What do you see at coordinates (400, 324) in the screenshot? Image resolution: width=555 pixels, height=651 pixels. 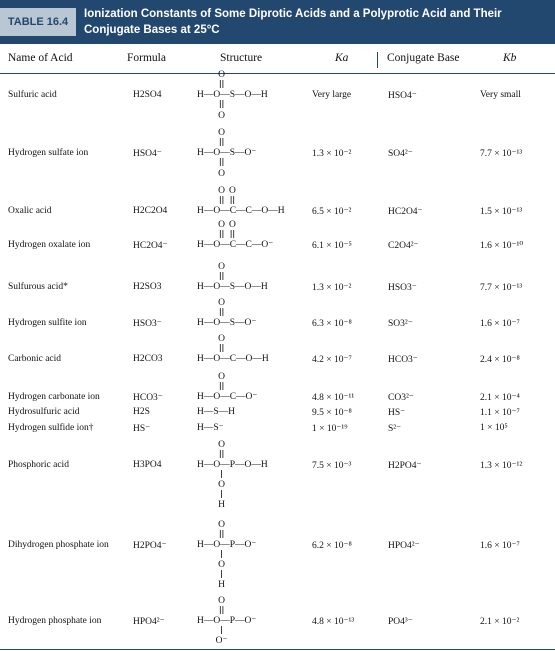 I see `cell-conj: SO3²⁻` at bounding box center [400, 324].